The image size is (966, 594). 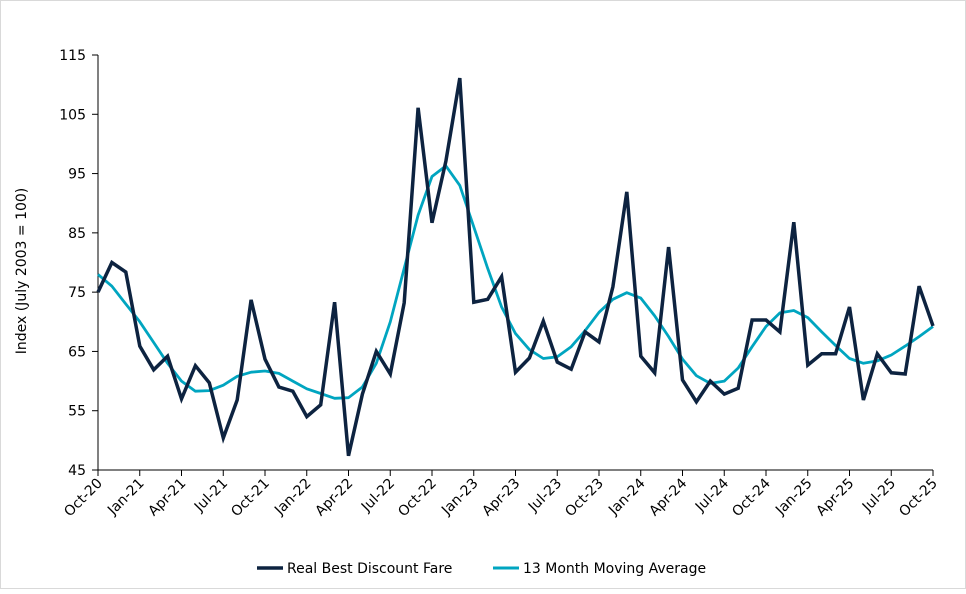 What do you see at coordinates (77, 352) in the screenshot?
I see `y-tick-label: 65` at bounding box center [77, 352].